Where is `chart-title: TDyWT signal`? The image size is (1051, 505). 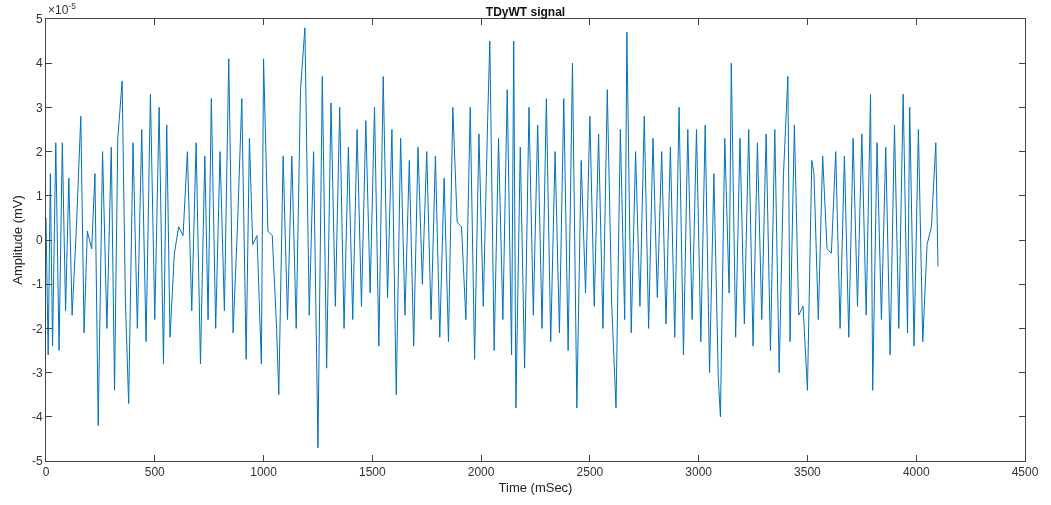 chart-title: TDyWT signal is located at coordinates (525, 11).